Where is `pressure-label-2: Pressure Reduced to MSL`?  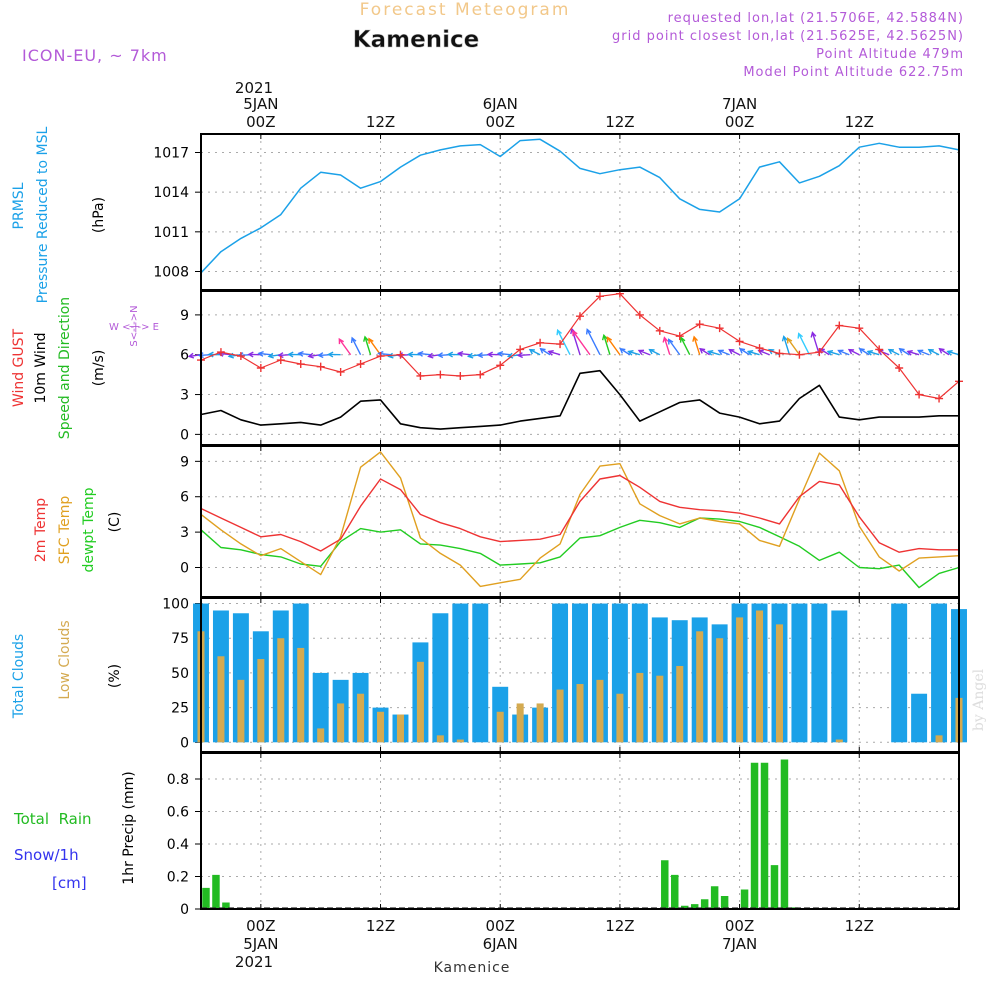
pressure-label-2: Pressure Reduced to MSL is located at coordinates (43, 214).